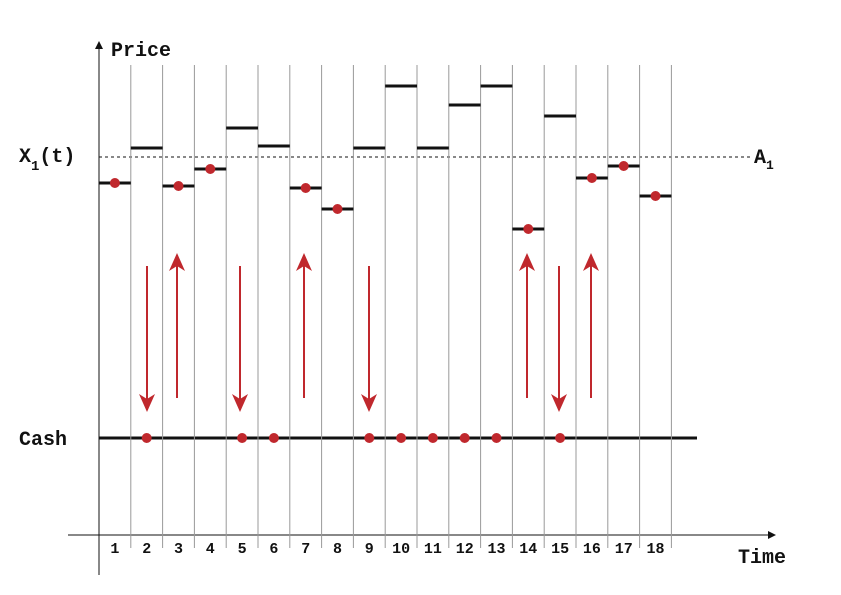 The image size is (841, 595). Describe the element at coordinates (624, 549) in the screenshot. I see `period-label: 17` at that location.